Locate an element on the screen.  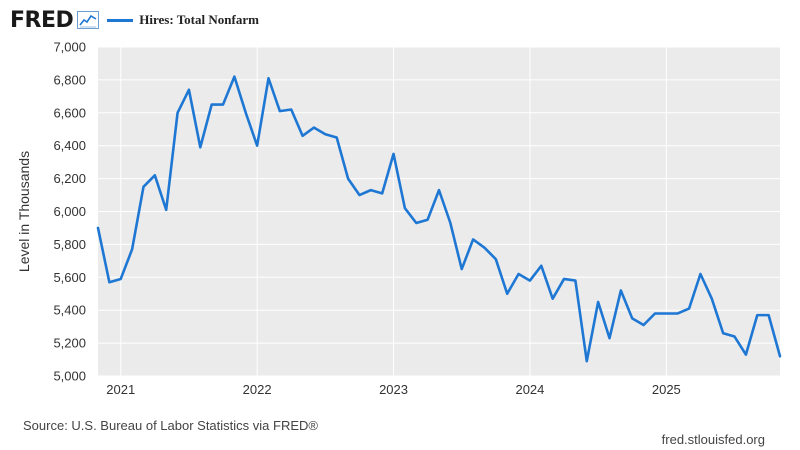
x-tick-label: 2025 is located at coordinates (666, 389).